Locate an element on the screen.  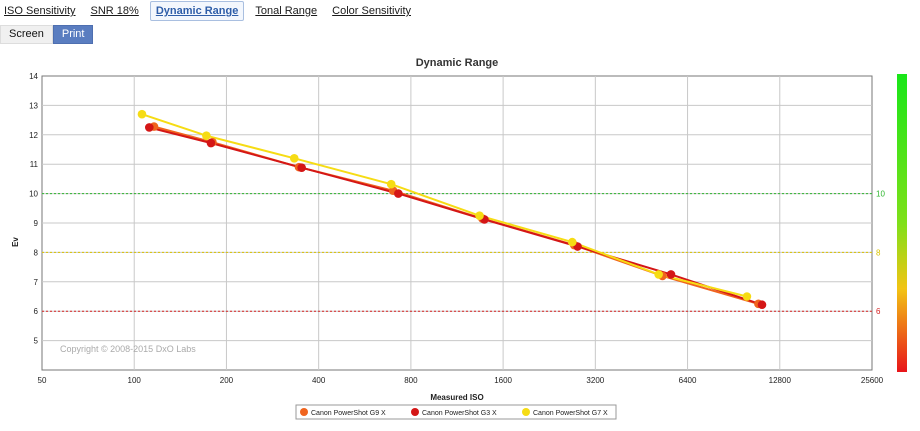
x-tick-label: 200 is located at coordinates (227, 380).